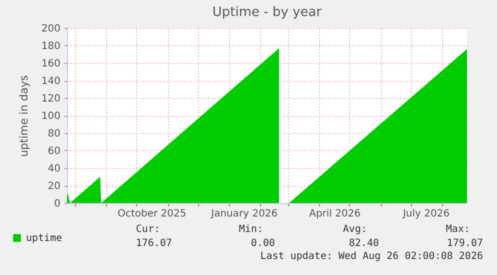 Image resolution: width=497 pixels, height=275 pixels. Describe the element at coordinates (426, 214) in the screenshot. I see `x-tick-label: July 2026` at that location.